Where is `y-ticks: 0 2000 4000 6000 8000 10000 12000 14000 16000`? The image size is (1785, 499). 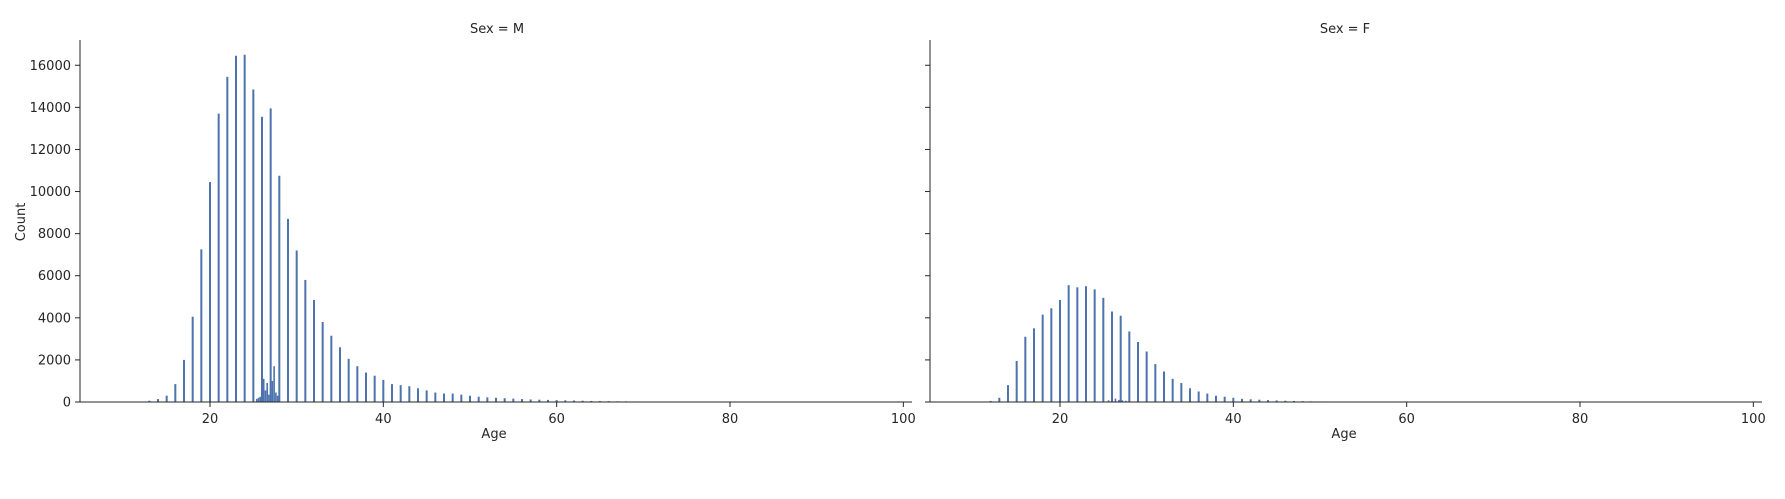 y-ticks: 0 2000 4000 6000 8000 10000 12000 14000 16000 is located at coordinates (55, 235).